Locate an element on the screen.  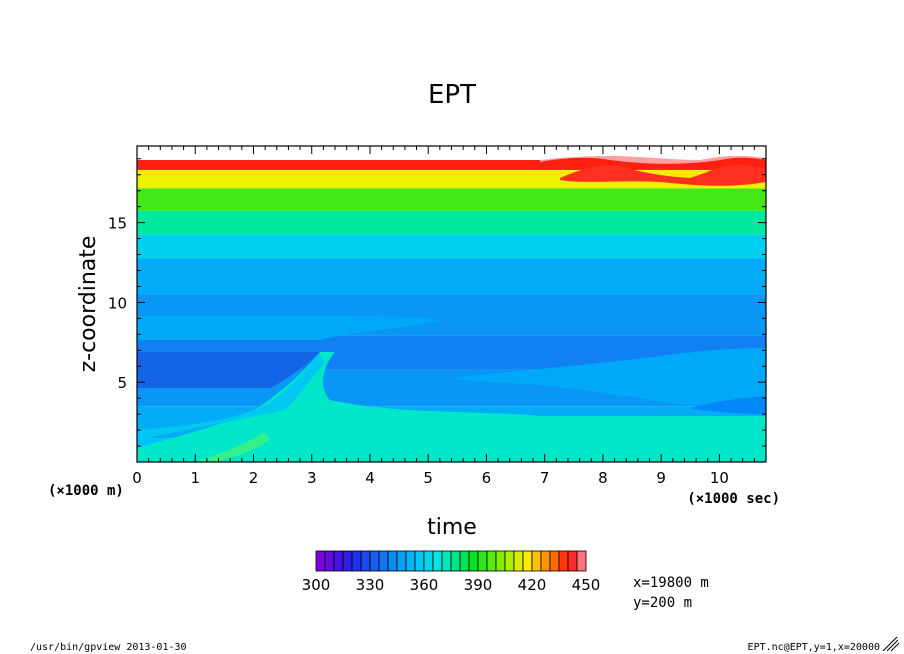
blue-right-pocket is located at coordinates (610, 379).